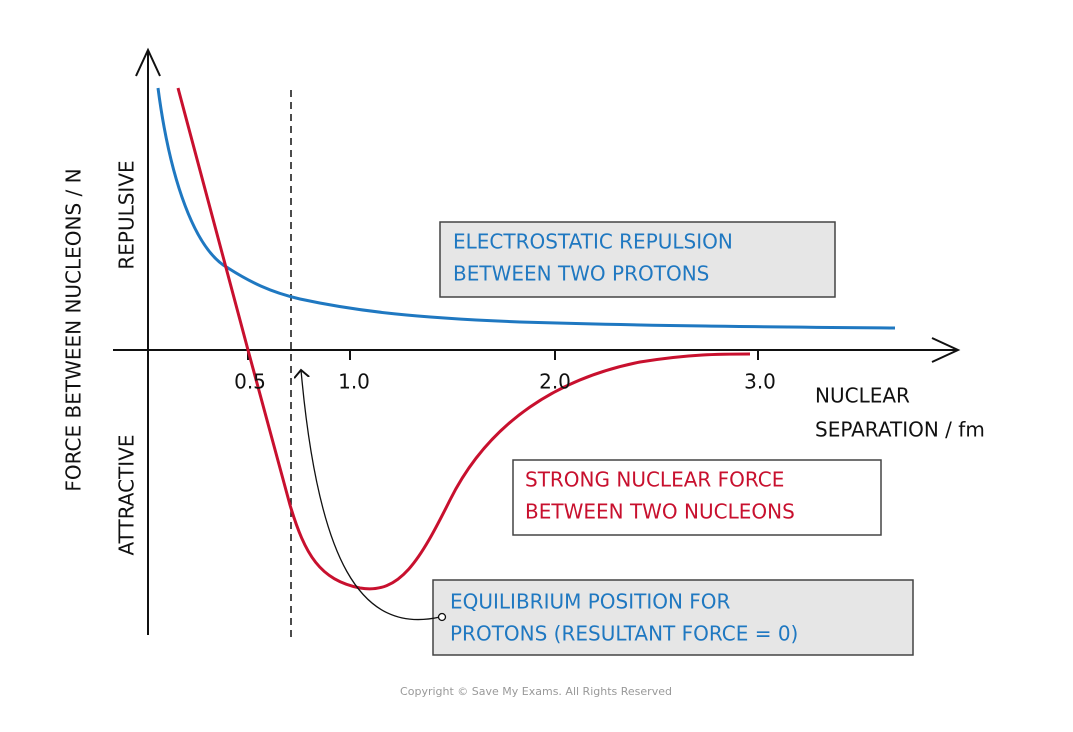 The width and height of the screenshot is (1073, 732). Describe the element at coordinates (127, 214) in the screenshot. I see `repulsive-label: REPULSIVE` at that location.